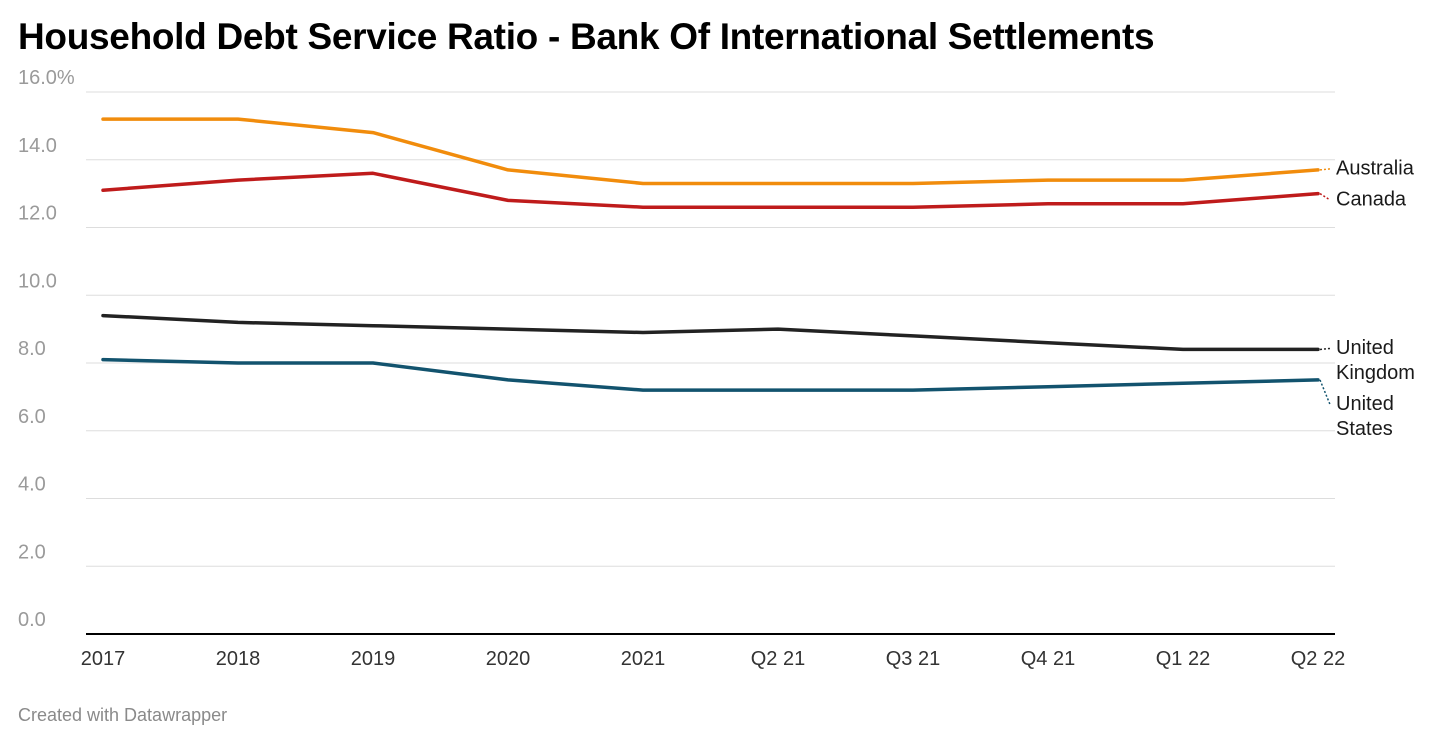  What do you see at coordinates (373, 659) in the screenshot?
I see `x-tick-label: 2019` at bounding box center [373, 659].